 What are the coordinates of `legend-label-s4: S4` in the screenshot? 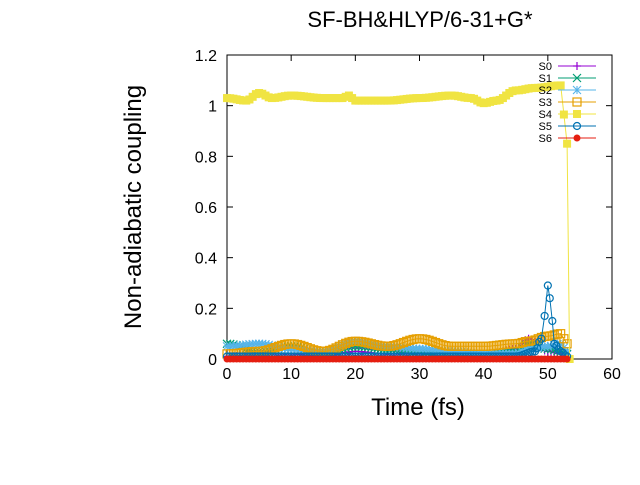 It's located at (545, 115).